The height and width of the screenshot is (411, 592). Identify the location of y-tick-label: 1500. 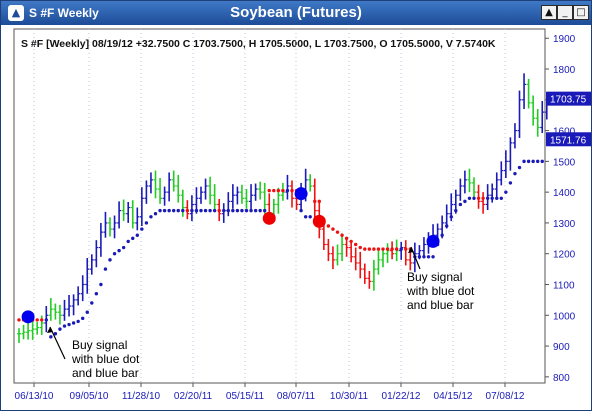
(564, 162).